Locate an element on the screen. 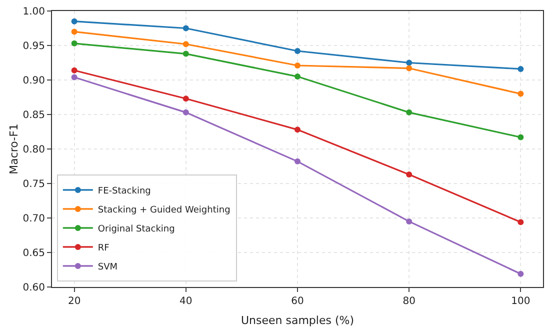 The image size is (550, 327). x-tick-label: 80 is located at coordinates (409, 301).